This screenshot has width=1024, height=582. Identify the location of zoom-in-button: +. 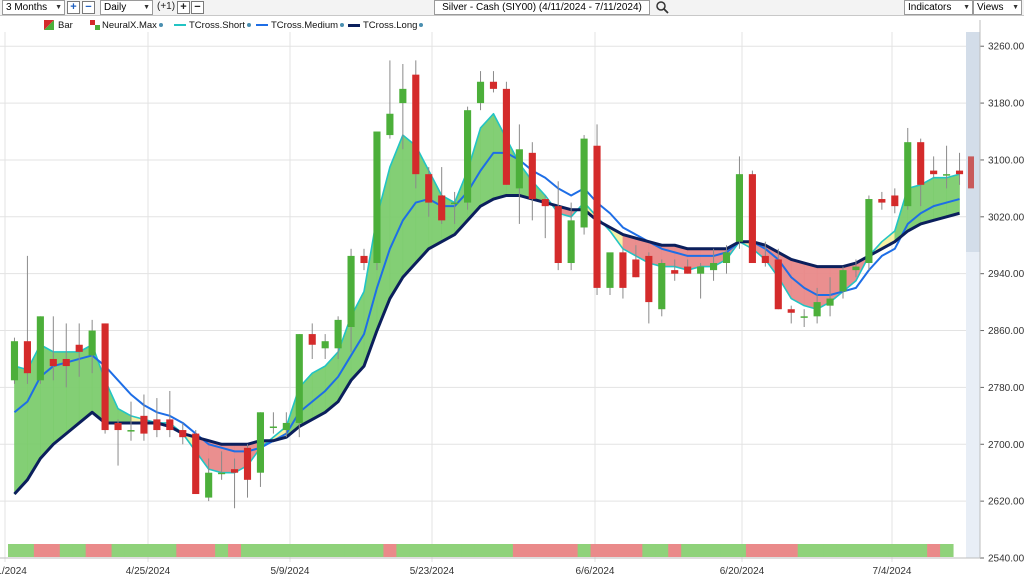
(73, 7).